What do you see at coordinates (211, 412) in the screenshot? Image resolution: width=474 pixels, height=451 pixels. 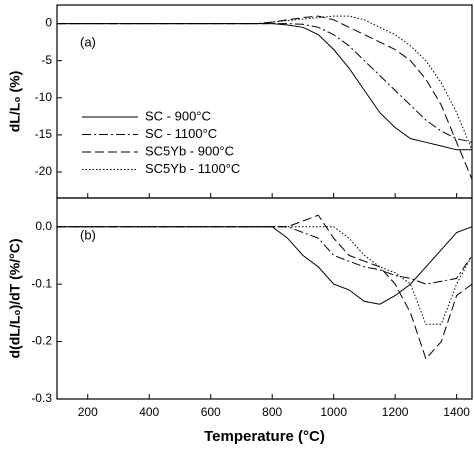 I see `x-tick-label: 600` at bounding box center [211, 412].